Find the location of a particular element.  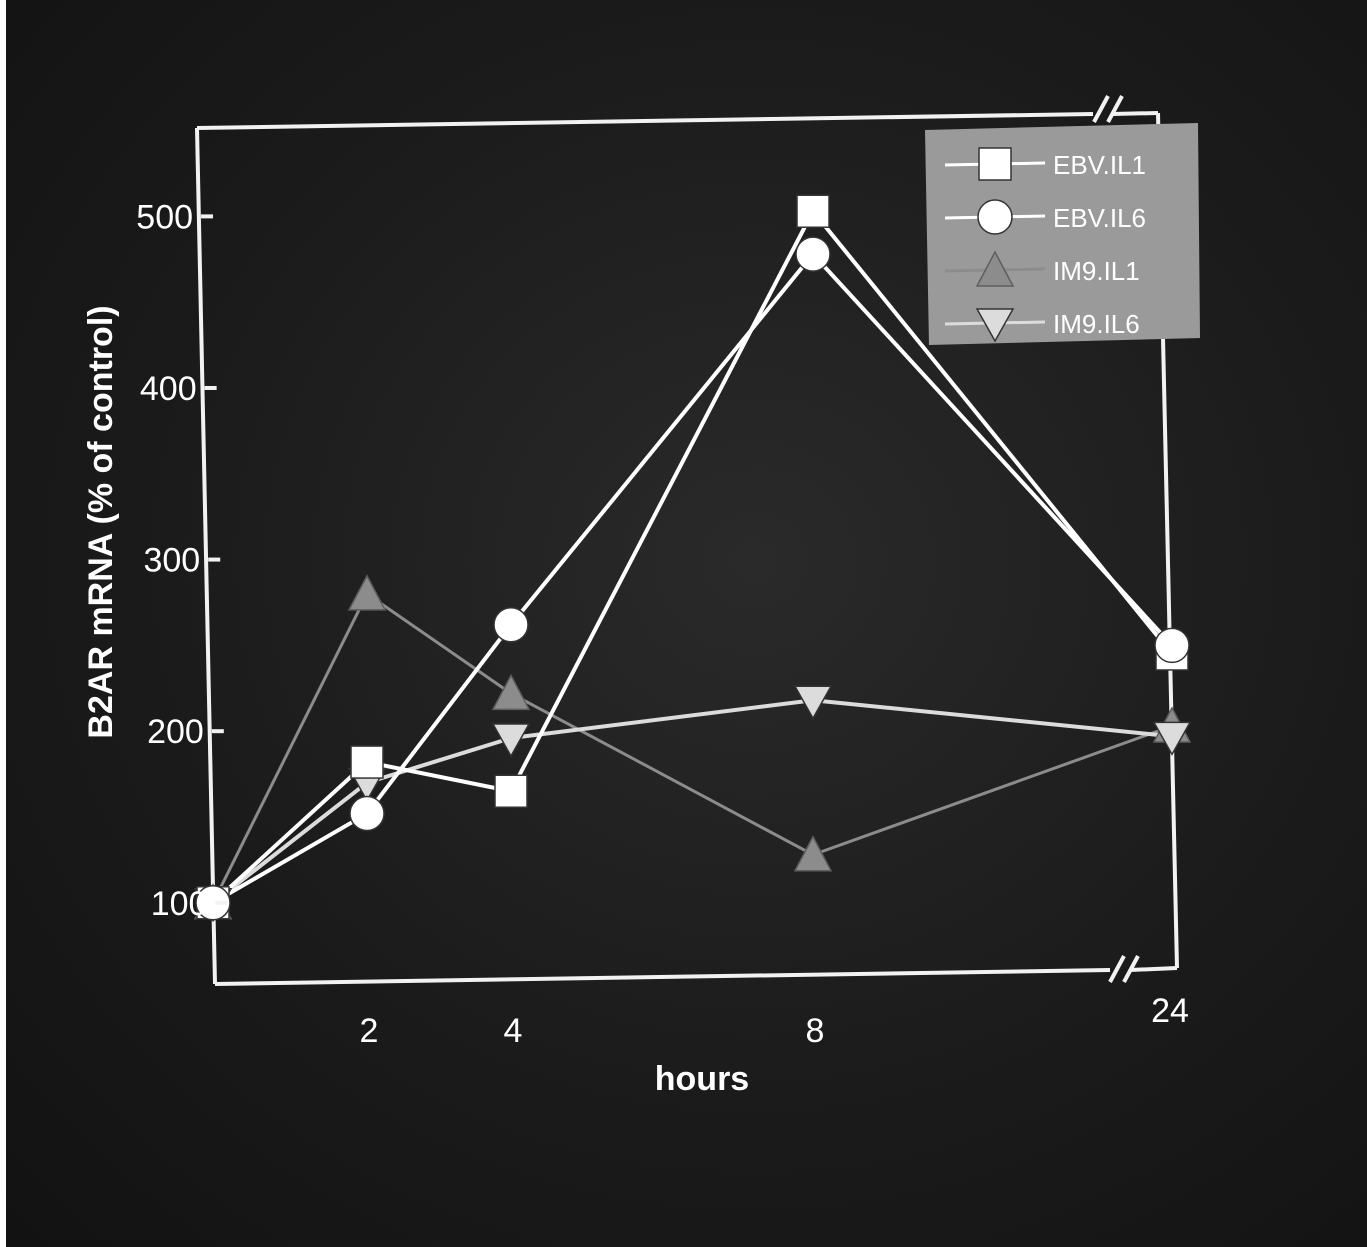

x-tick-label: 4 is located at coordinates (513, 1031).